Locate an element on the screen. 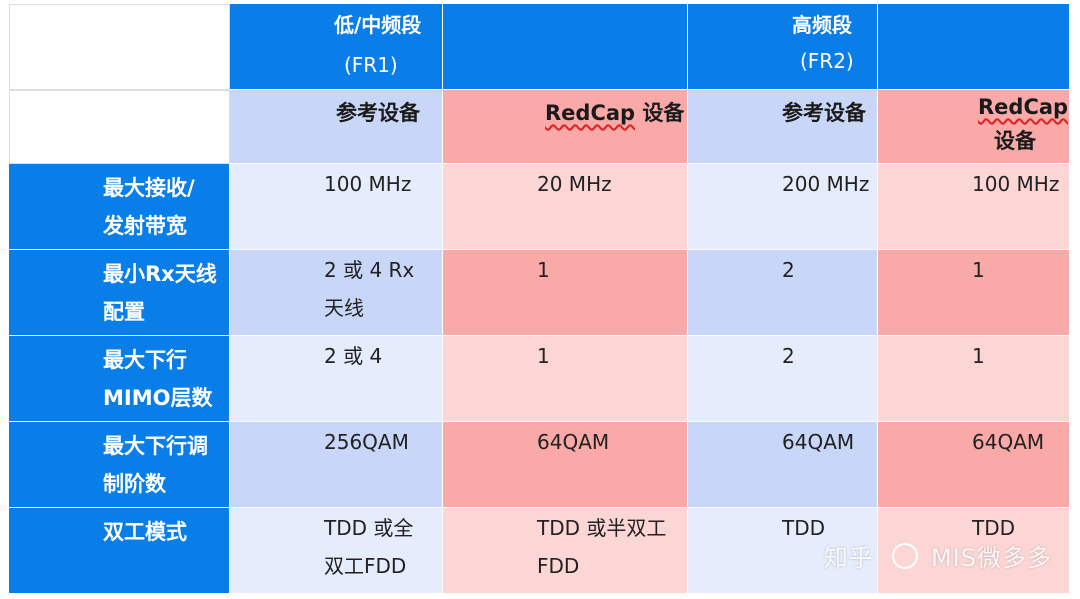 The image size is (1080, 599). fr1-header-ext is located at coordinates (565, 47).